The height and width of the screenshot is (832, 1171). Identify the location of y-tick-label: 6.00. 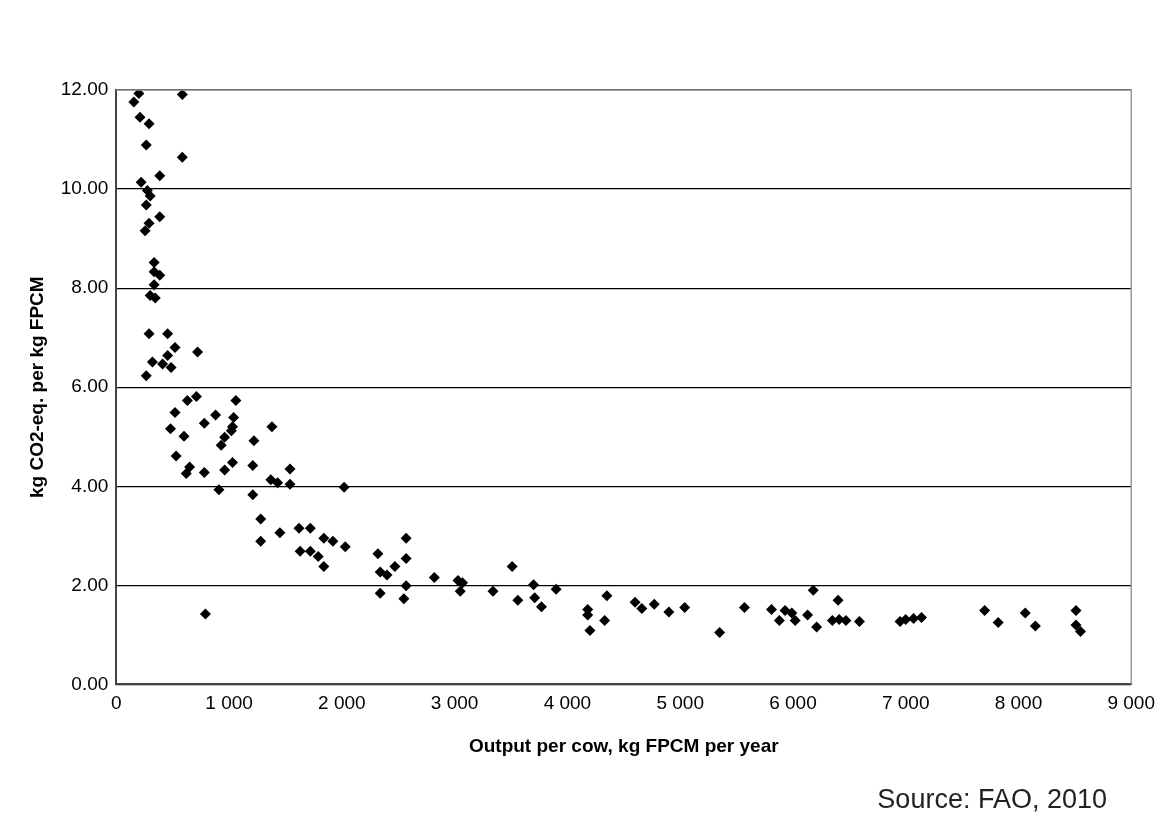
(90, 386).